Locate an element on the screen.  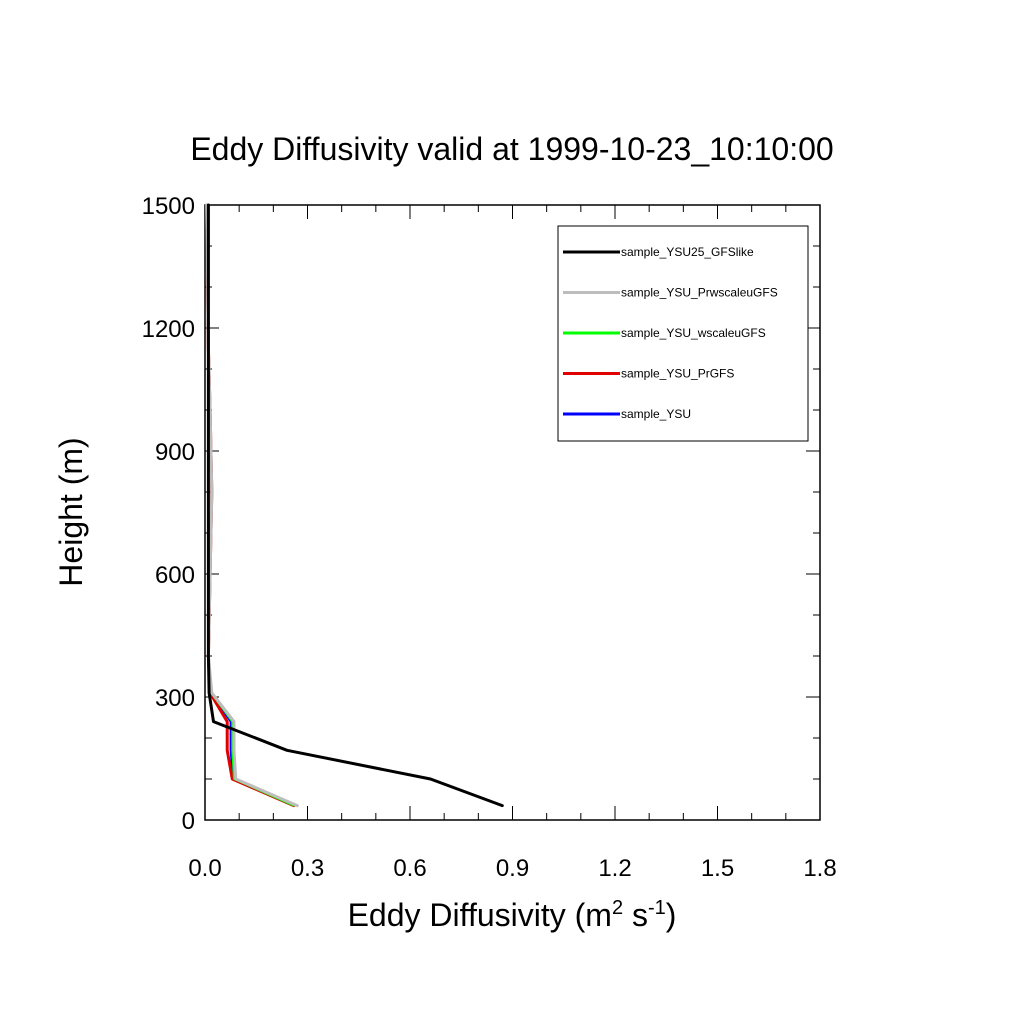
x-tick-label: 1.2 is located at coordinates (614, 868).